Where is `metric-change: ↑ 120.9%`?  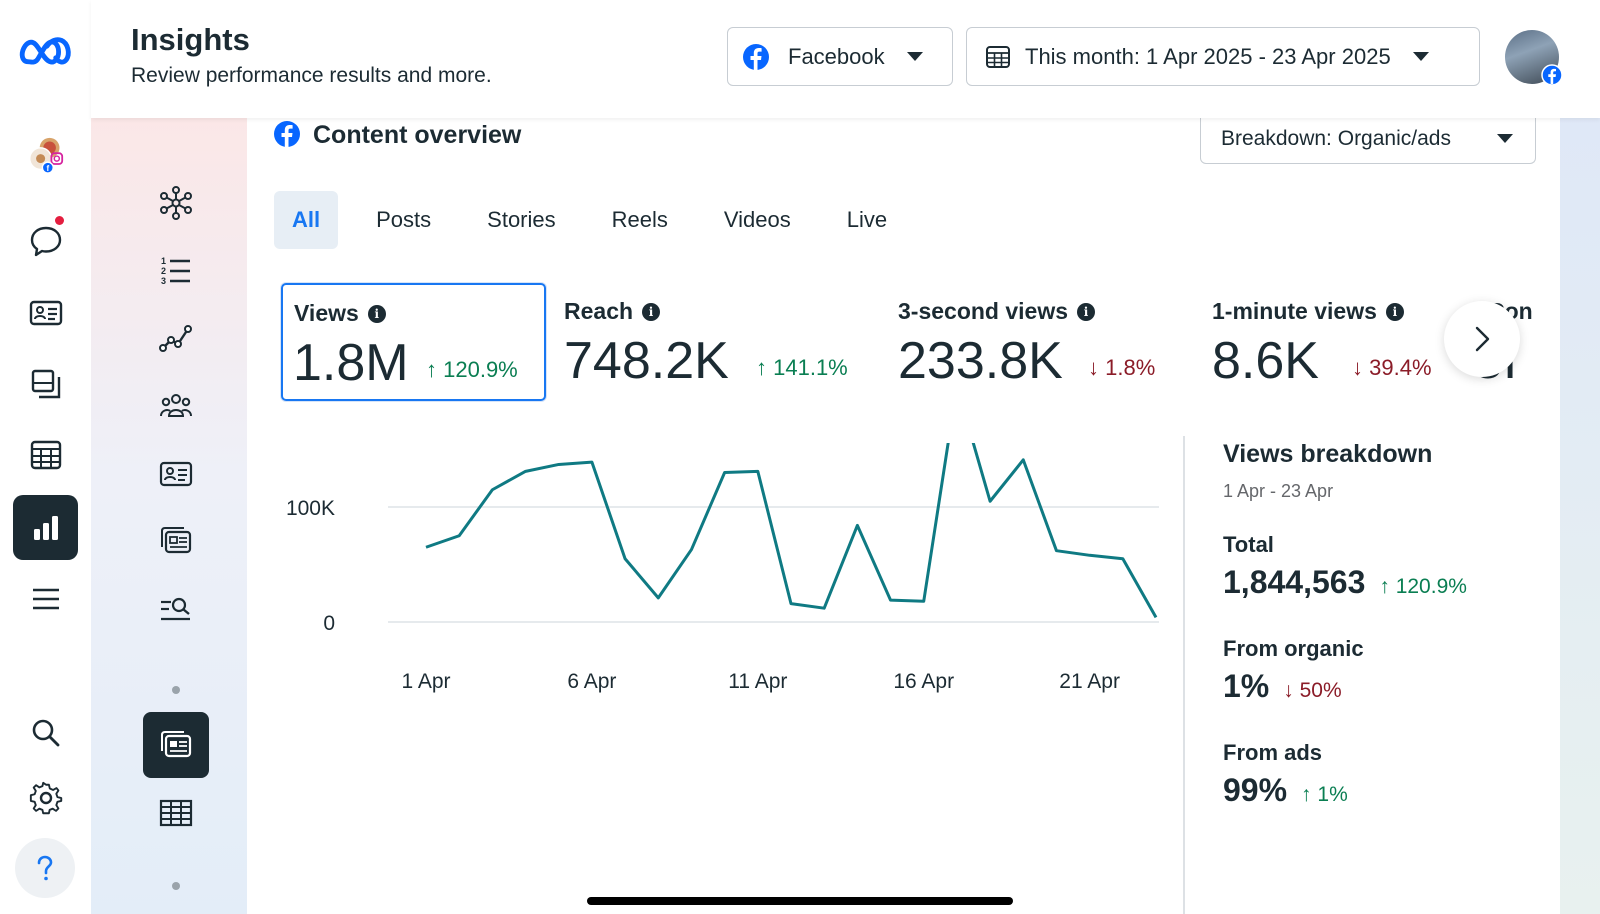 metric-change: ↑ 120.9% is located at coordinates (472, 370).